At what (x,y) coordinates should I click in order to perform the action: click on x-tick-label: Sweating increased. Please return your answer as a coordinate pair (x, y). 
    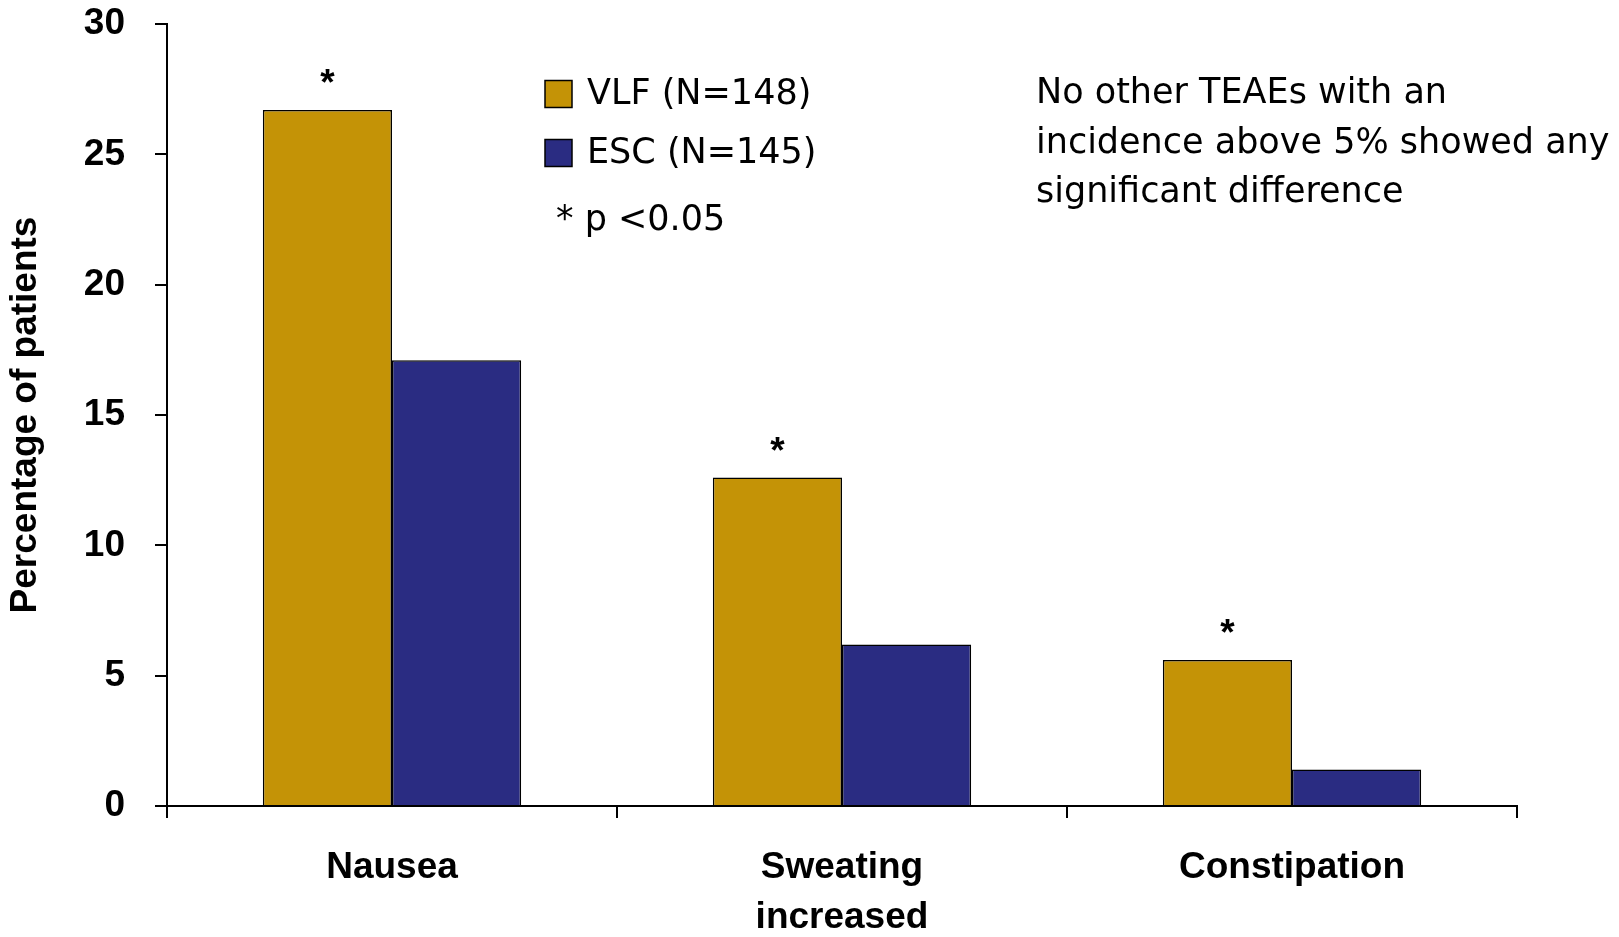
    Looking at the image, I should click on (842, 891).